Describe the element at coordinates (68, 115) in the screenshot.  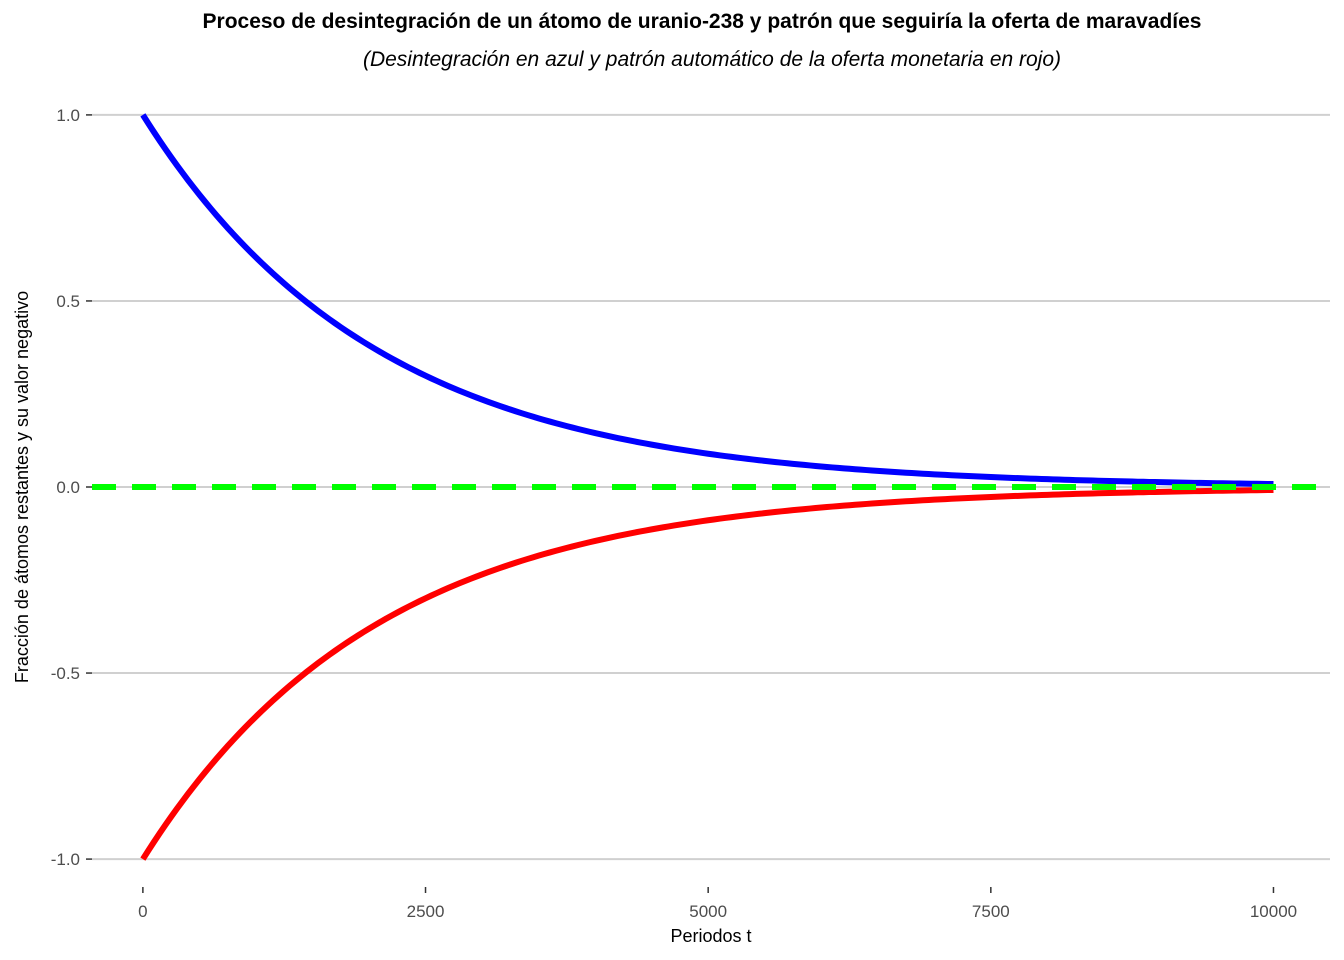
I see `y-tick-label: 1.0` at that location.